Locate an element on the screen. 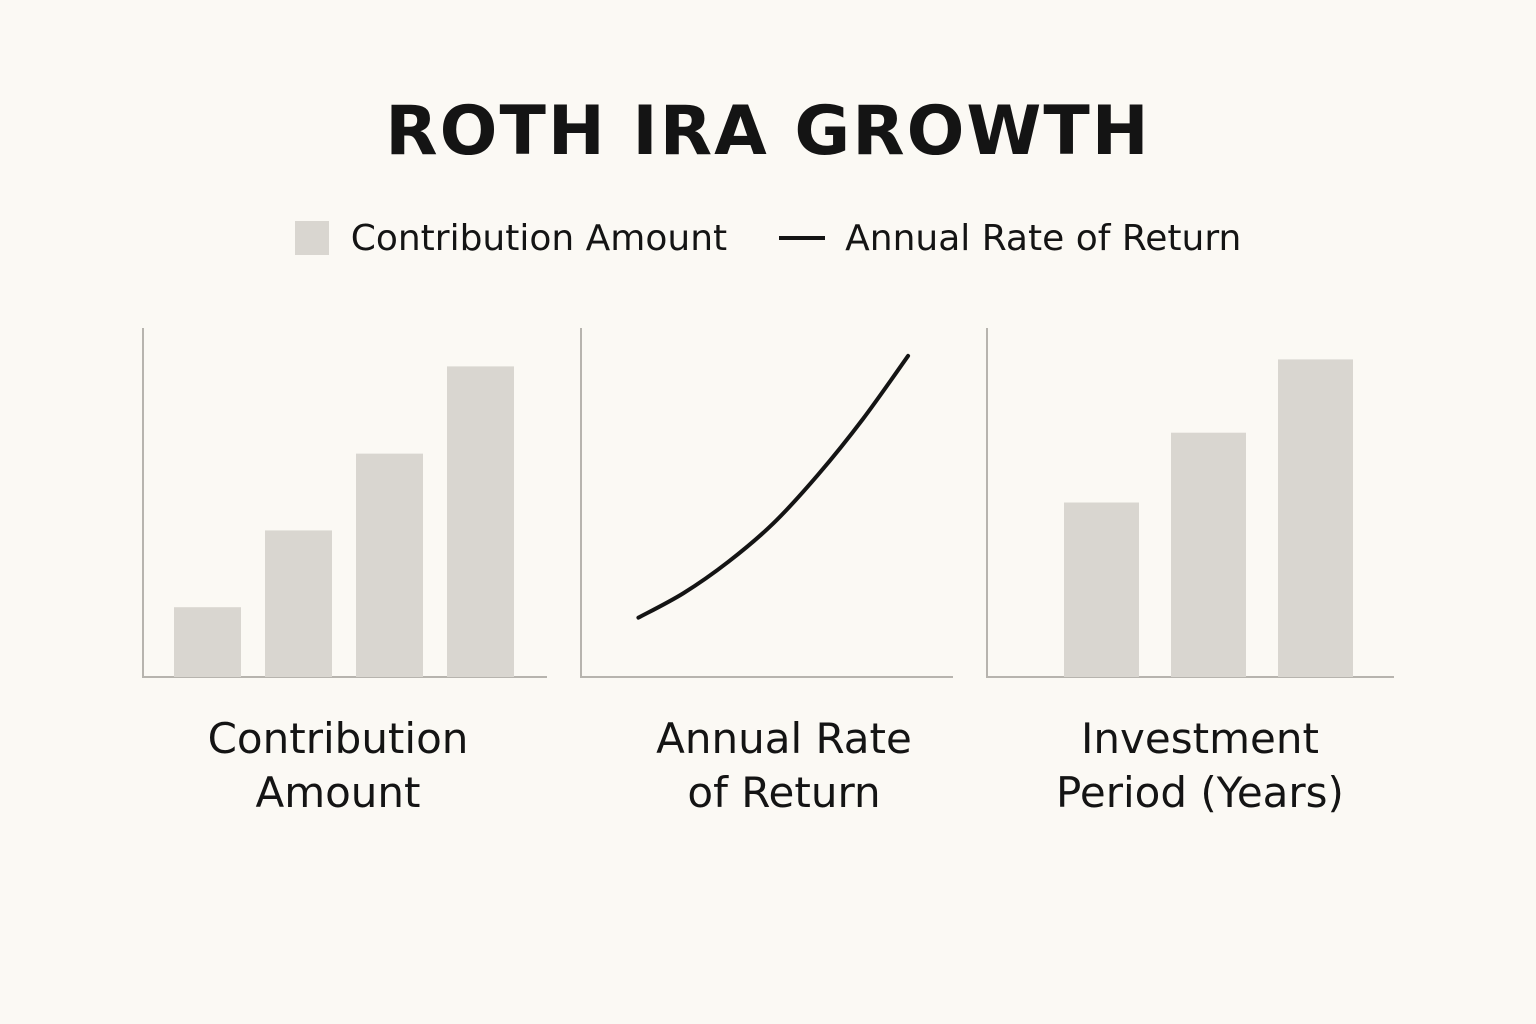 Image resolution: width=1536 pixels, height=1024 pixels. rate-of-return-chart is located at coordinates (766, 503).